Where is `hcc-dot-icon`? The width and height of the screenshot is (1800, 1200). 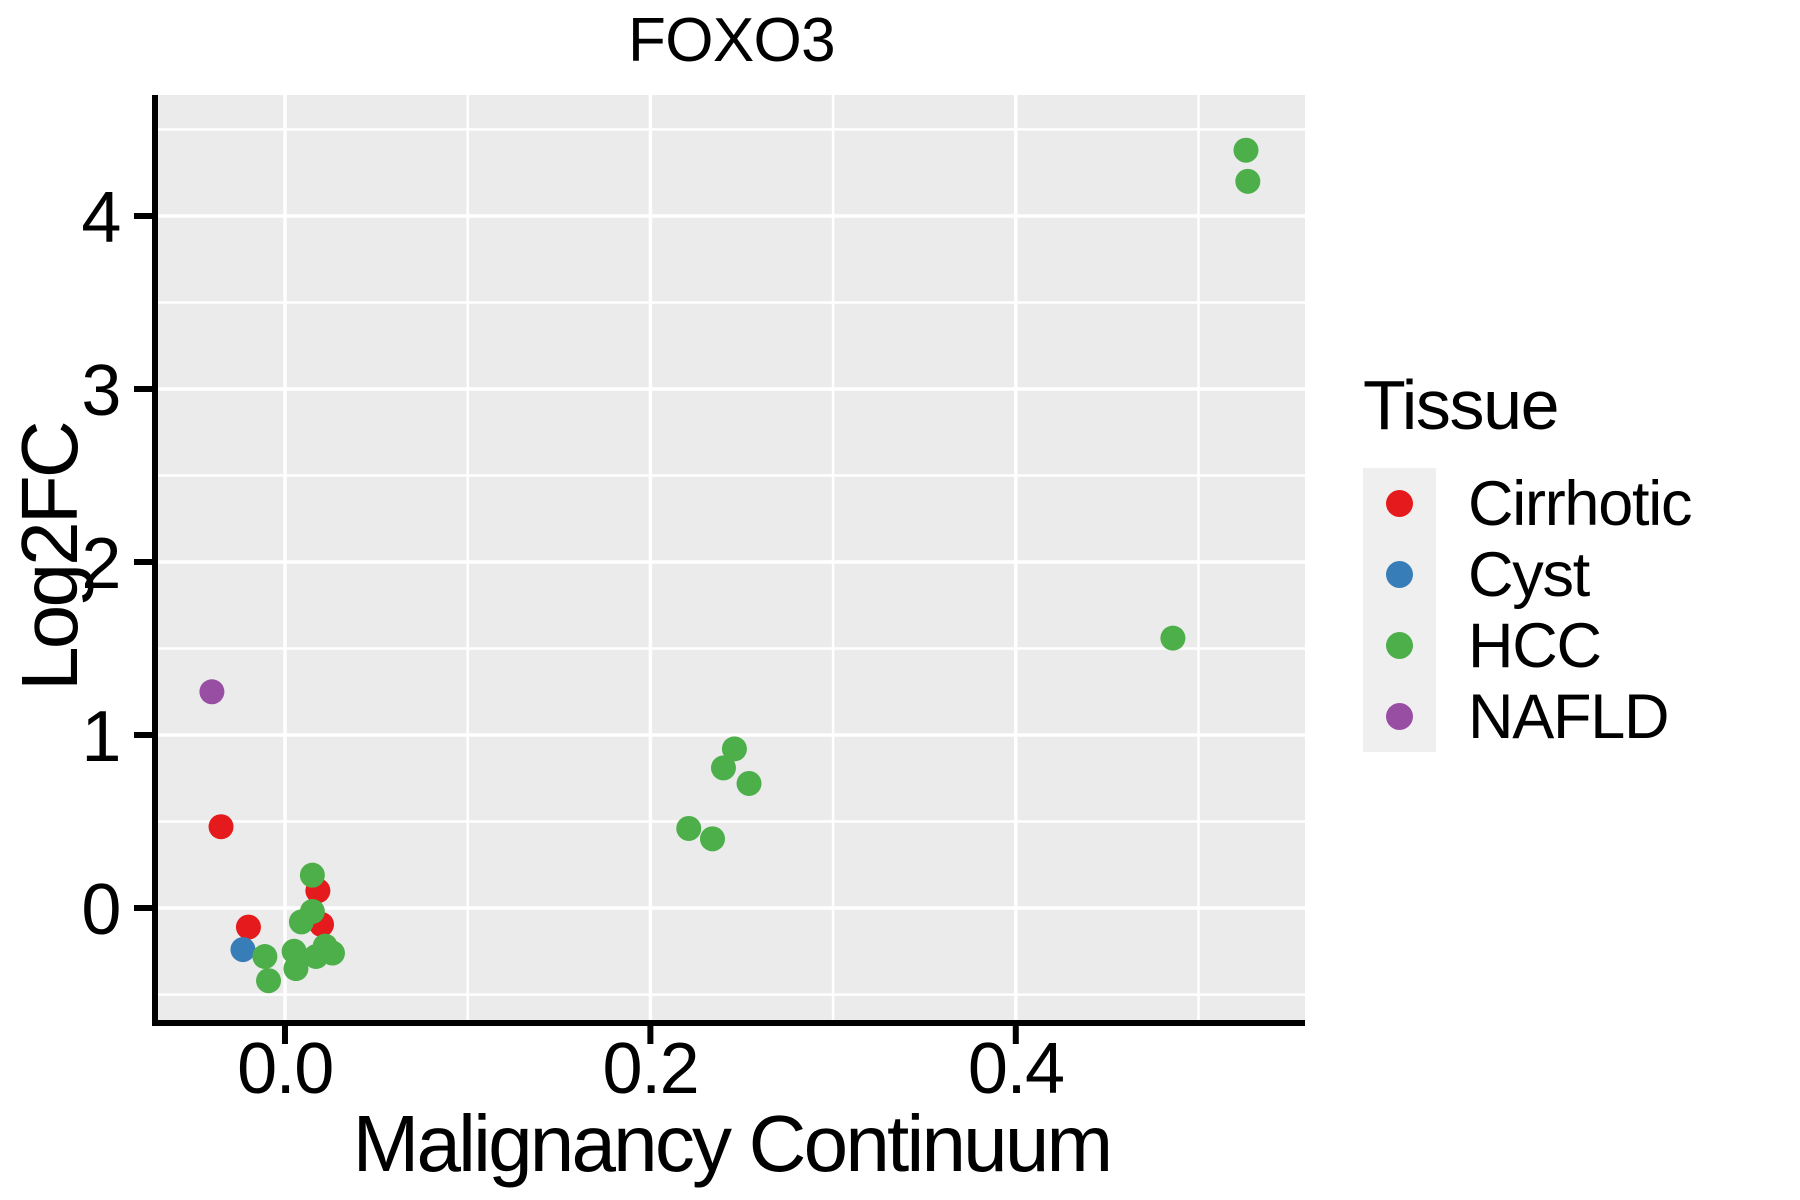 hcc-dot-icon is located at coordinates (1399, 645).